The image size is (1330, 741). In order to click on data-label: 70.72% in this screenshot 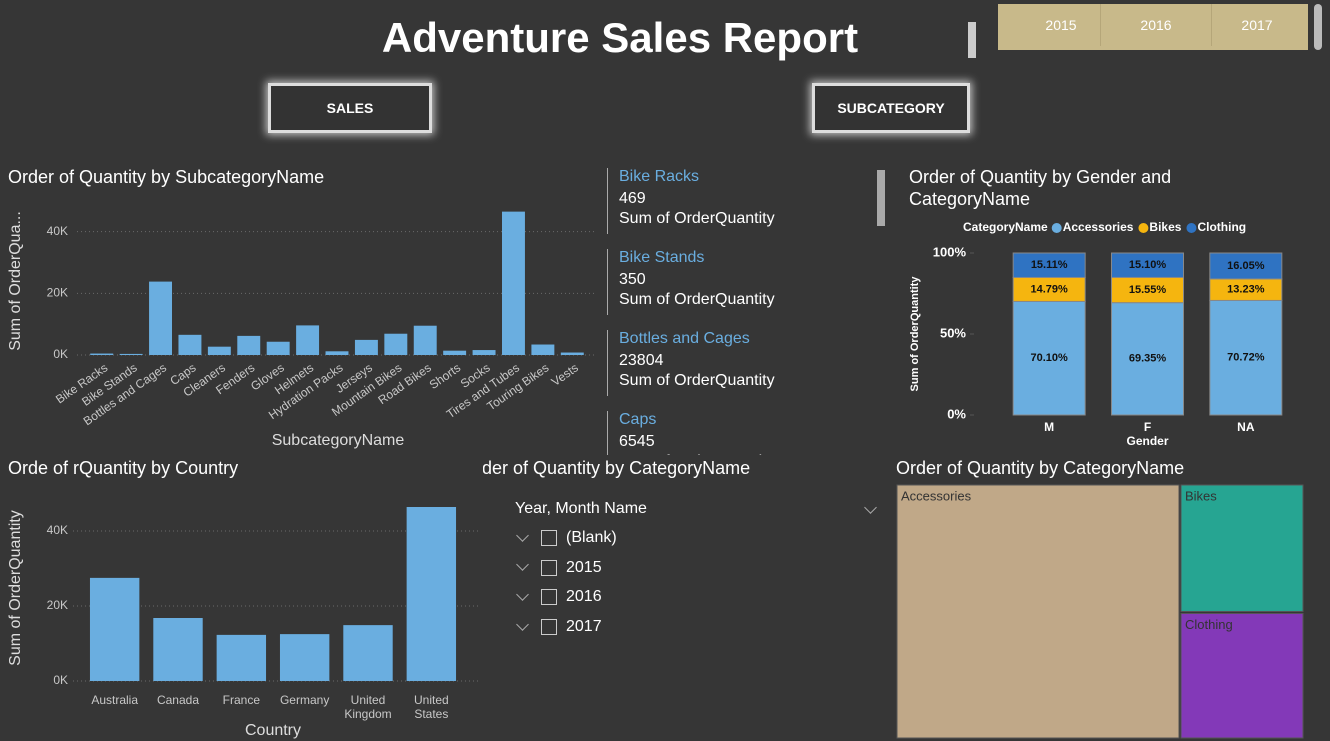, I will do `click(1246, 358)`.